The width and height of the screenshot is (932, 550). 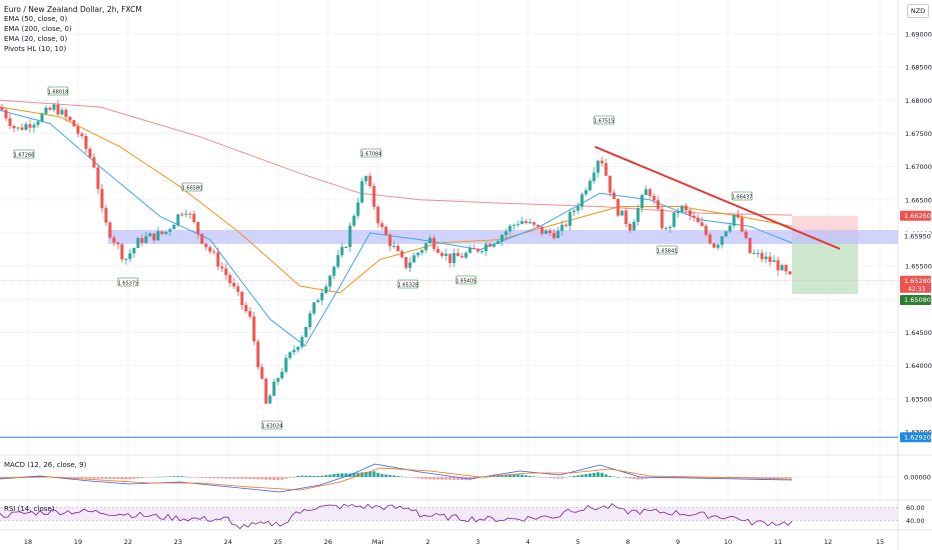 What do you see at coordinates (35, 49) in the screenshot?
I see `legend-pivots: Pivots HL (10, 10)` at bounding box center [35, 49].